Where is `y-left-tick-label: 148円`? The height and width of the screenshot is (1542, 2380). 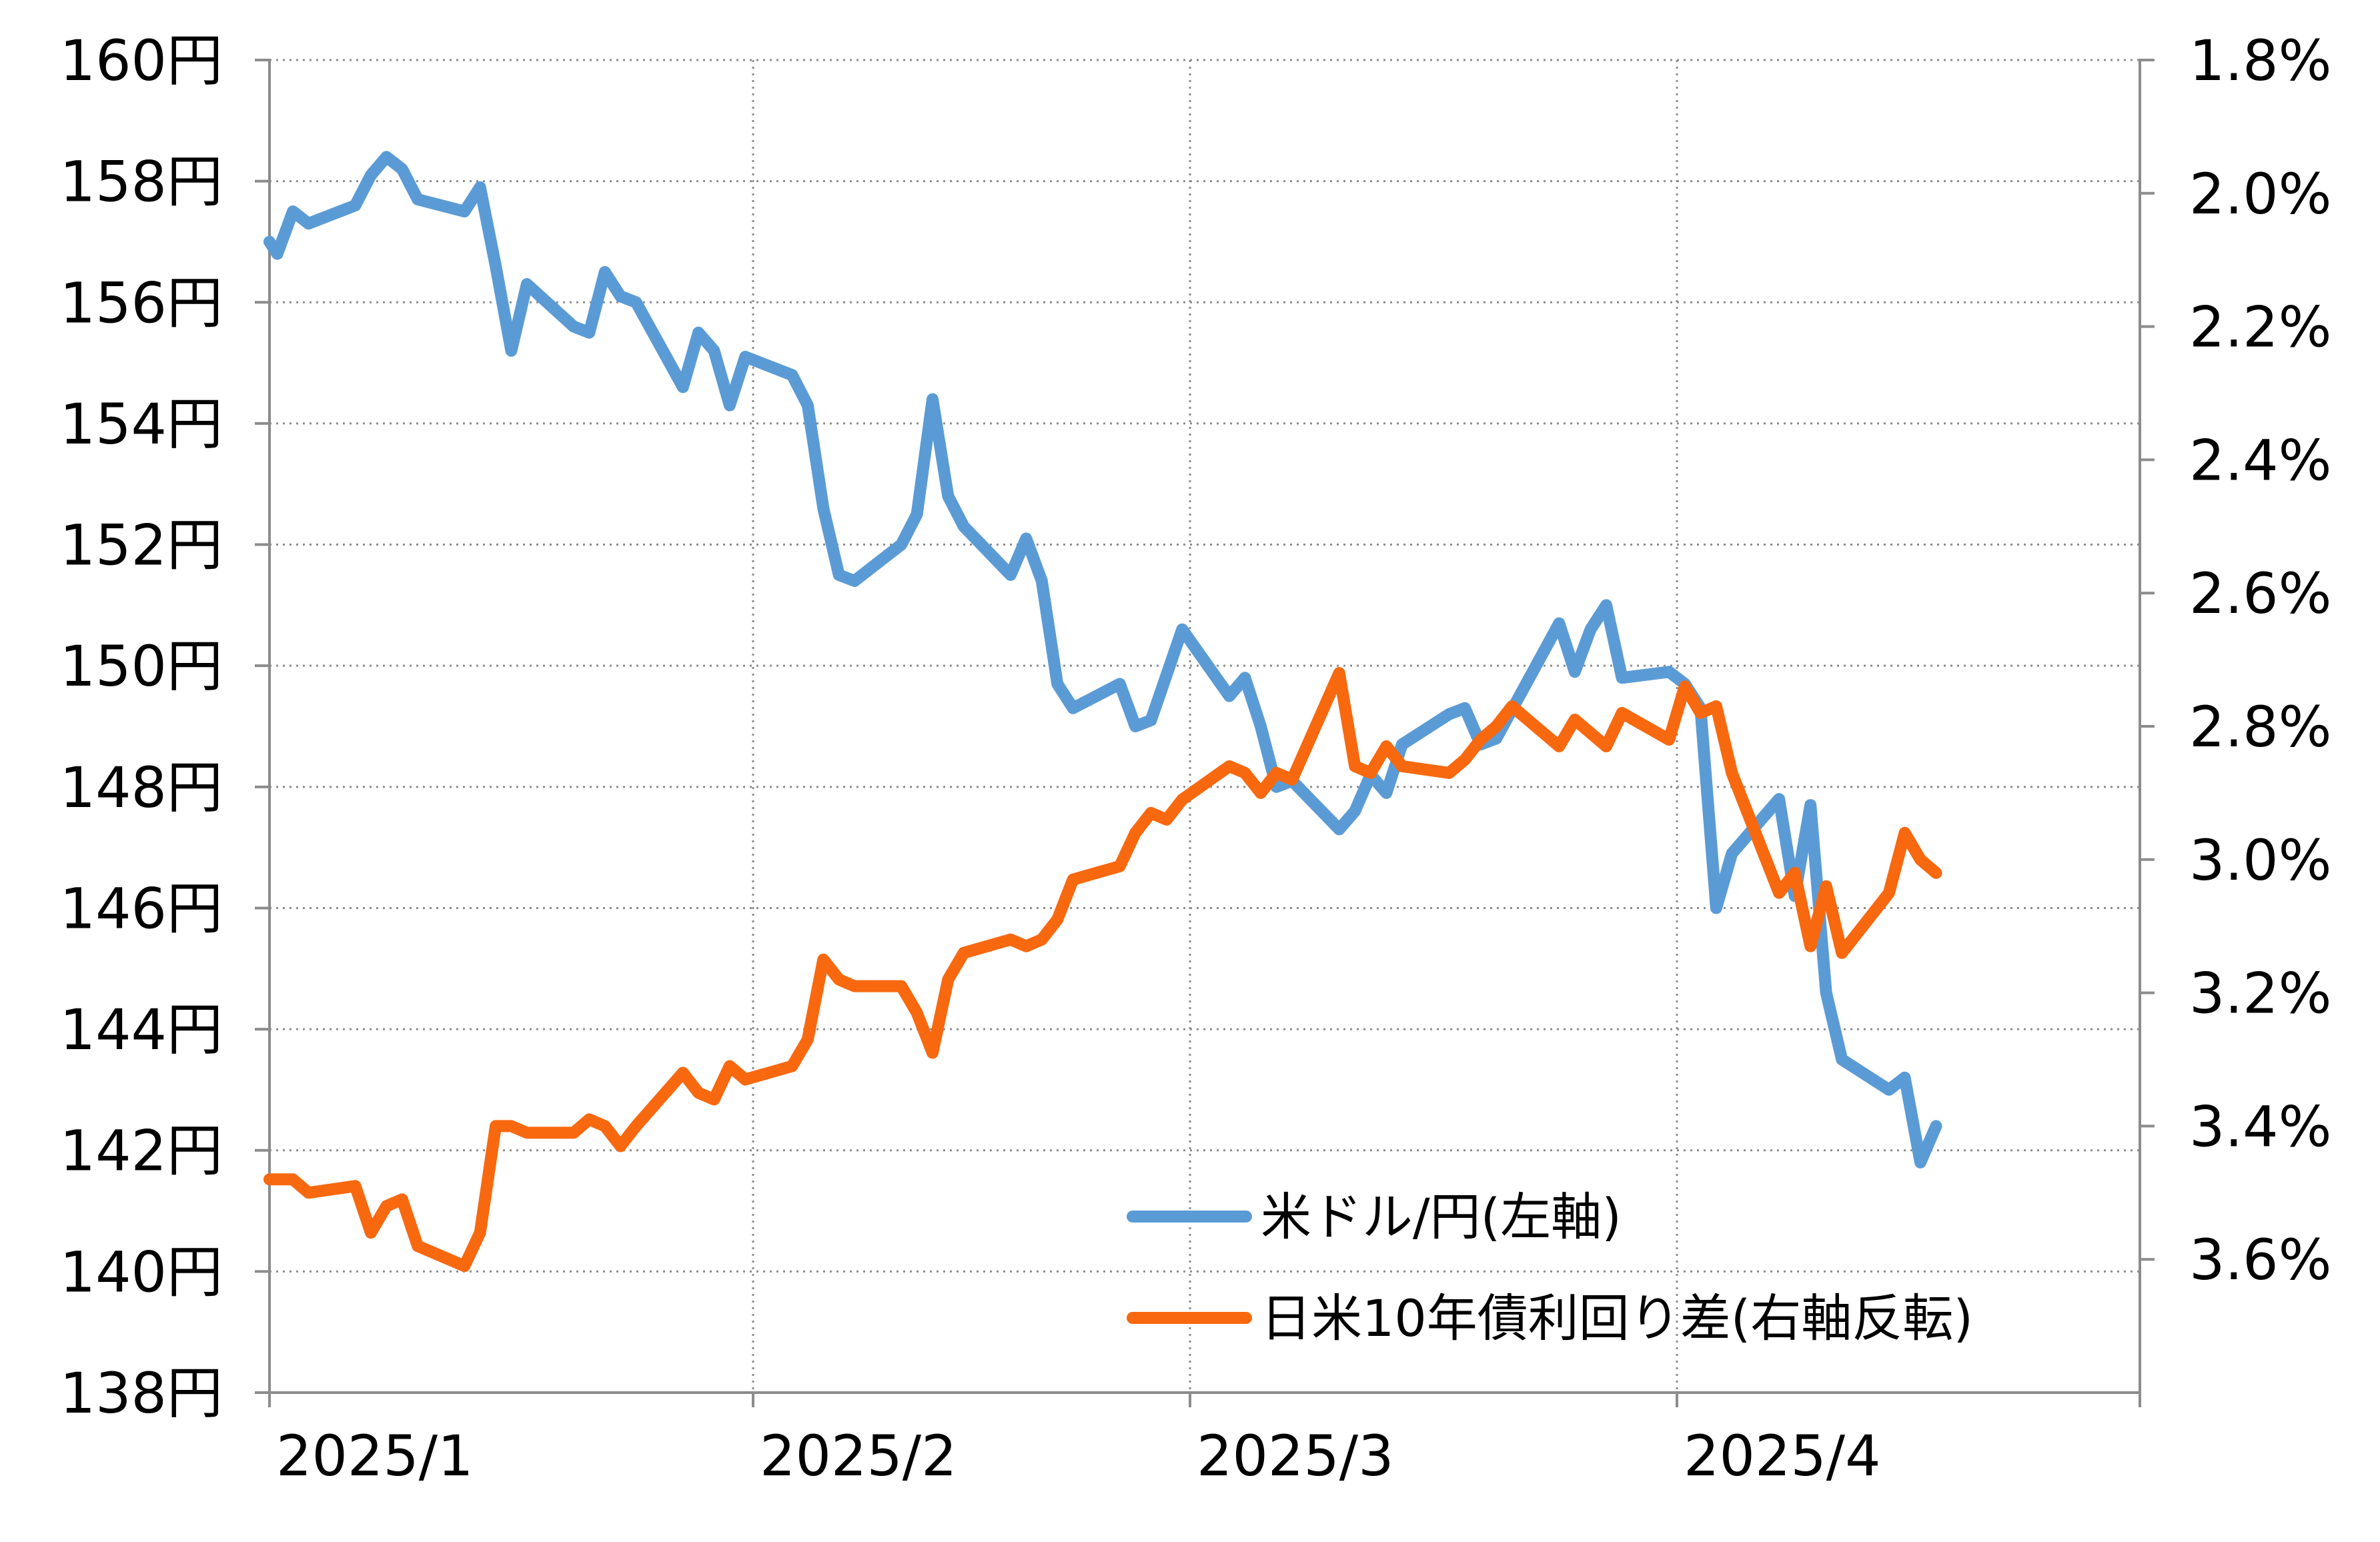 y-left-tick-label: 148円 is located at coordinates (141, 787).